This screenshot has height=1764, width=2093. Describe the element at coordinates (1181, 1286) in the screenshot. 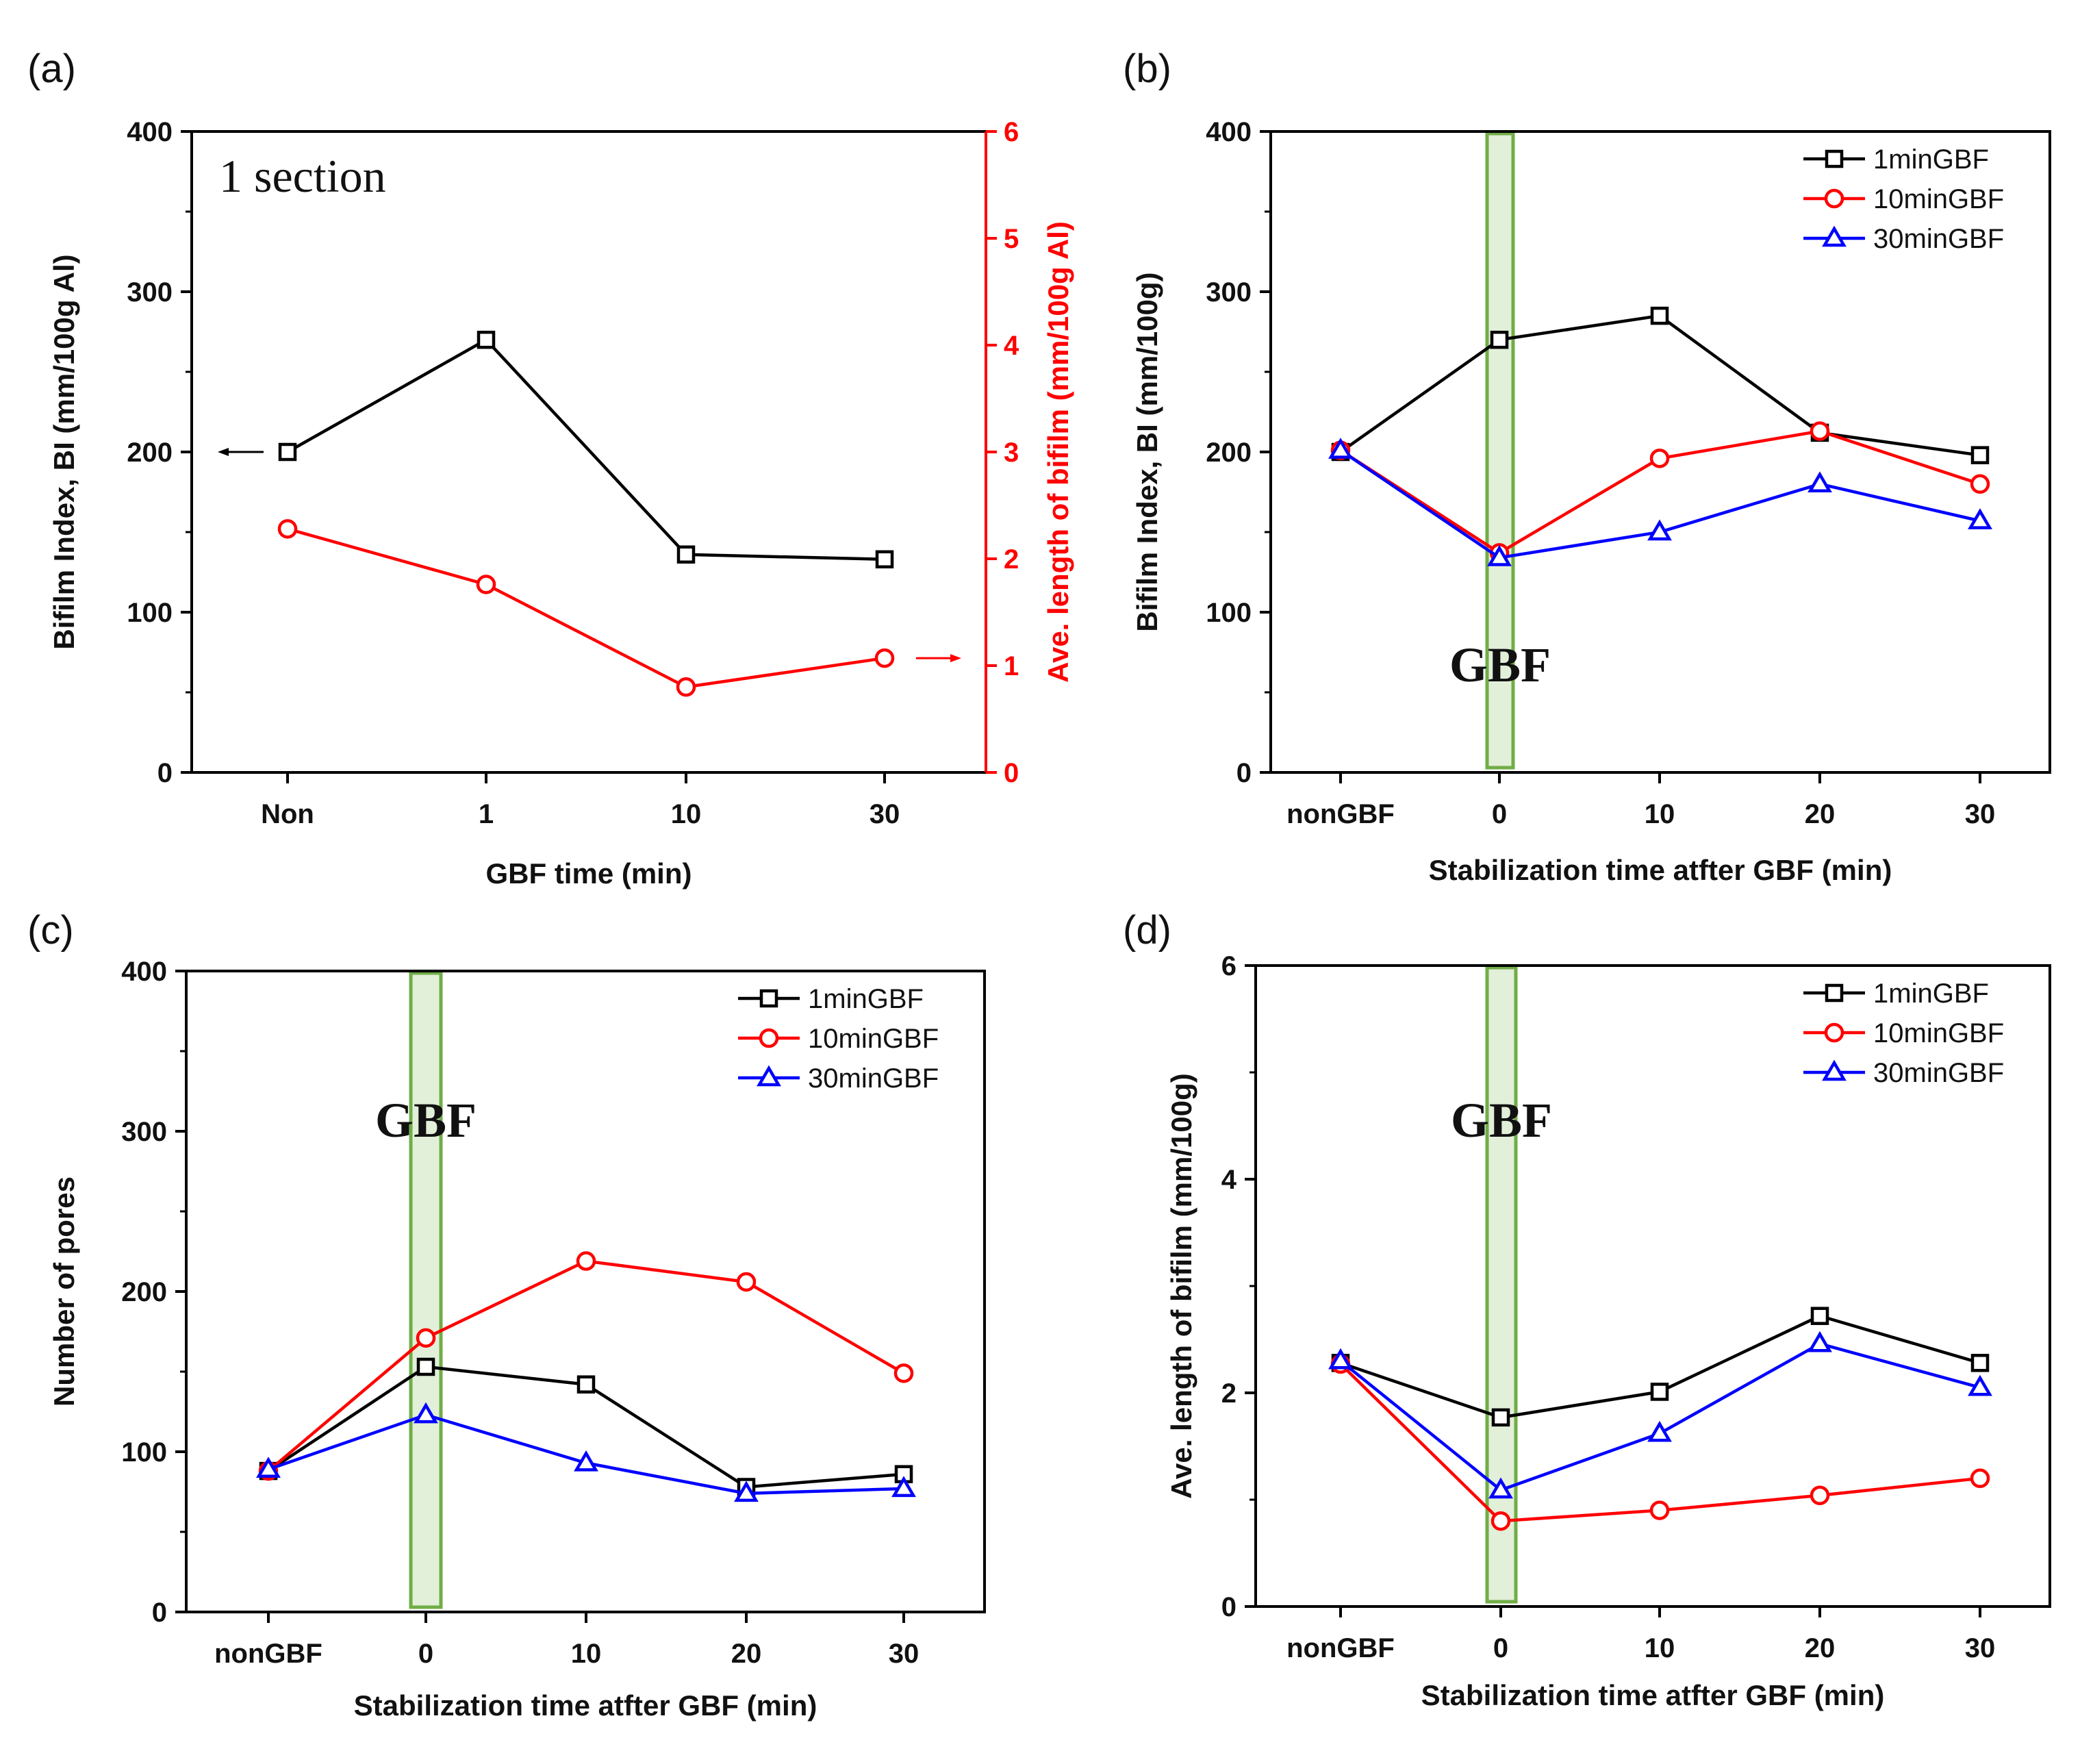

I see `y-axis-title: Ave. length of bifilm (mm/100g)` at that location.